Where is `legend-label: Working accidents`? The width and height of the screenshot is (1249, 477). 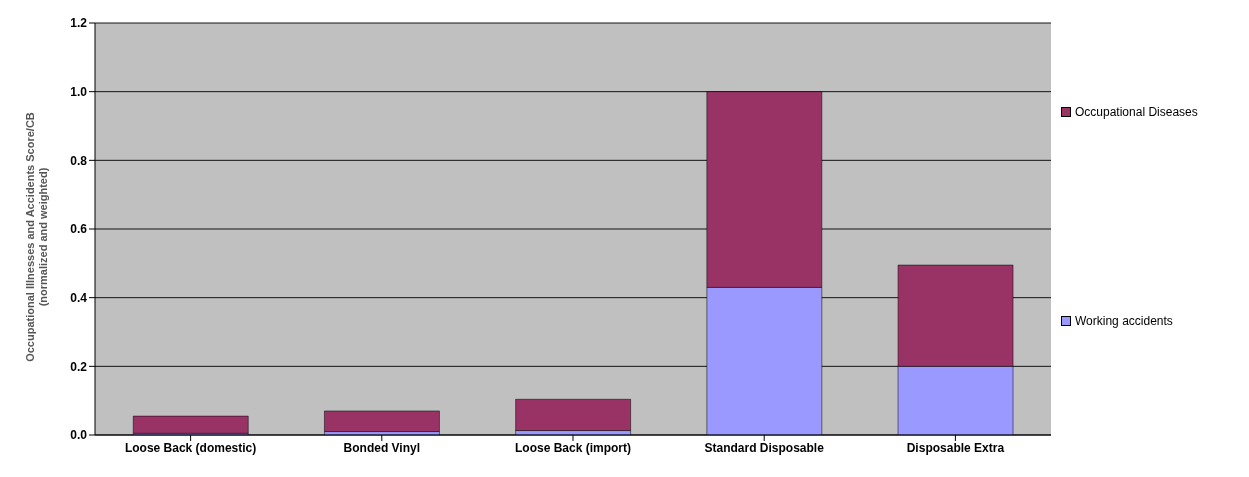 legend-label: Working accidents is located at coordinates (1124, 320).